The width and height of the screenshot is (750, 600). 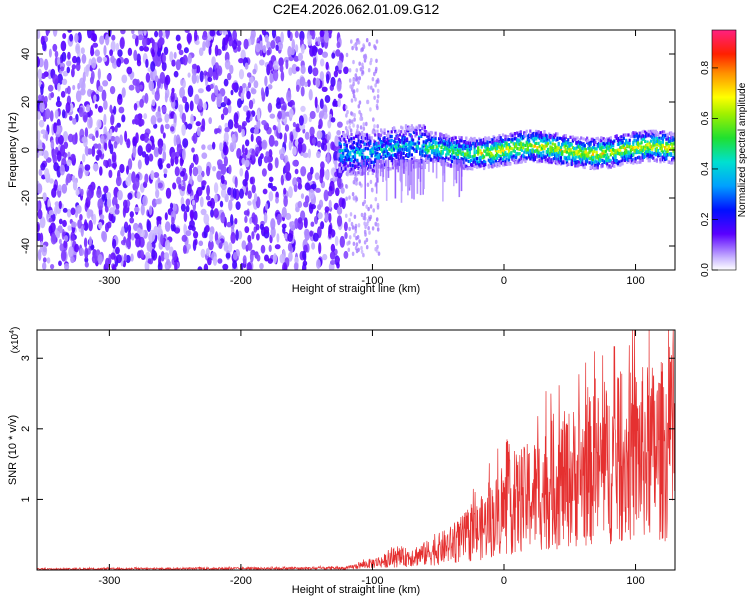 What do you see at coordinates (241, 281) in the screenshot?
I see `spectrogram-x-tick-label: -200` at bounding box center [241, 281].